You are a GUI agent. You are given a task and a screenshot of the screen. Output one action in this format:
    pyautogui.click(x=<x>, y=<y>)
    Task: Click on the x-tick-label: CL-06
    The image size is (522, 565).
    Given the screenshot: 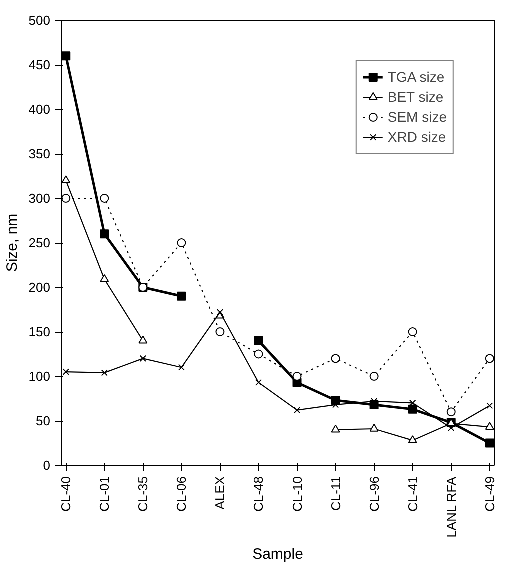 What is the action you would take?
    pyautogui.click(x=182, y=494)
    